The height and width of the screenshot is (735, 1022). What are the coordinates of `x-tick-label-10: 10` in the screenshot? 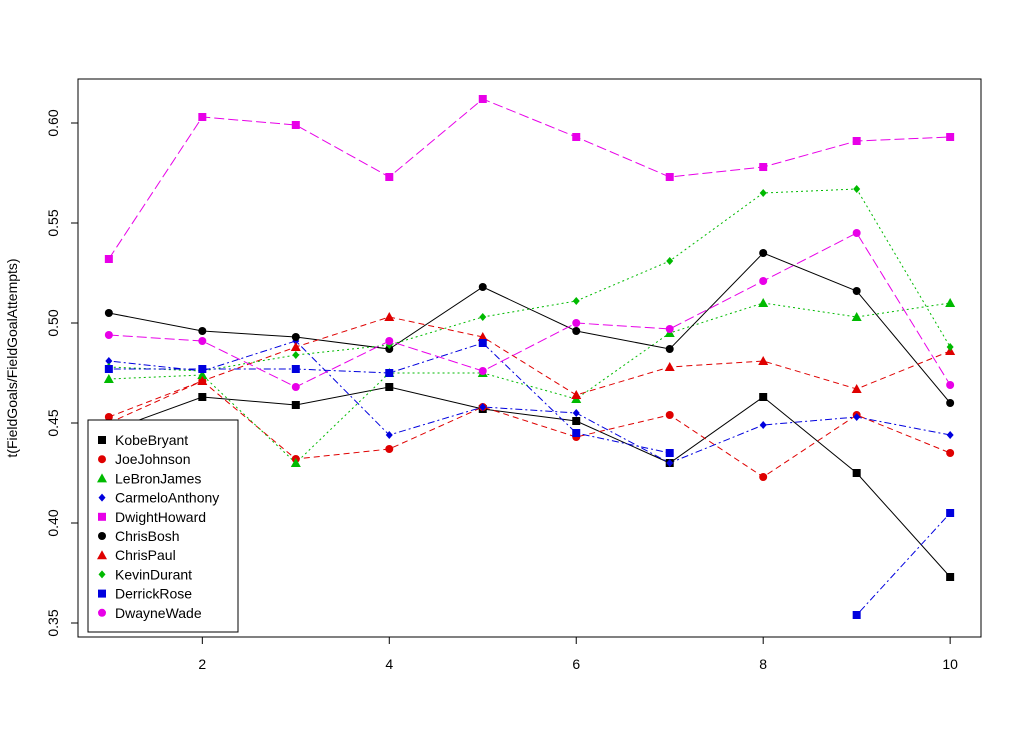 It's located at (950, 664).